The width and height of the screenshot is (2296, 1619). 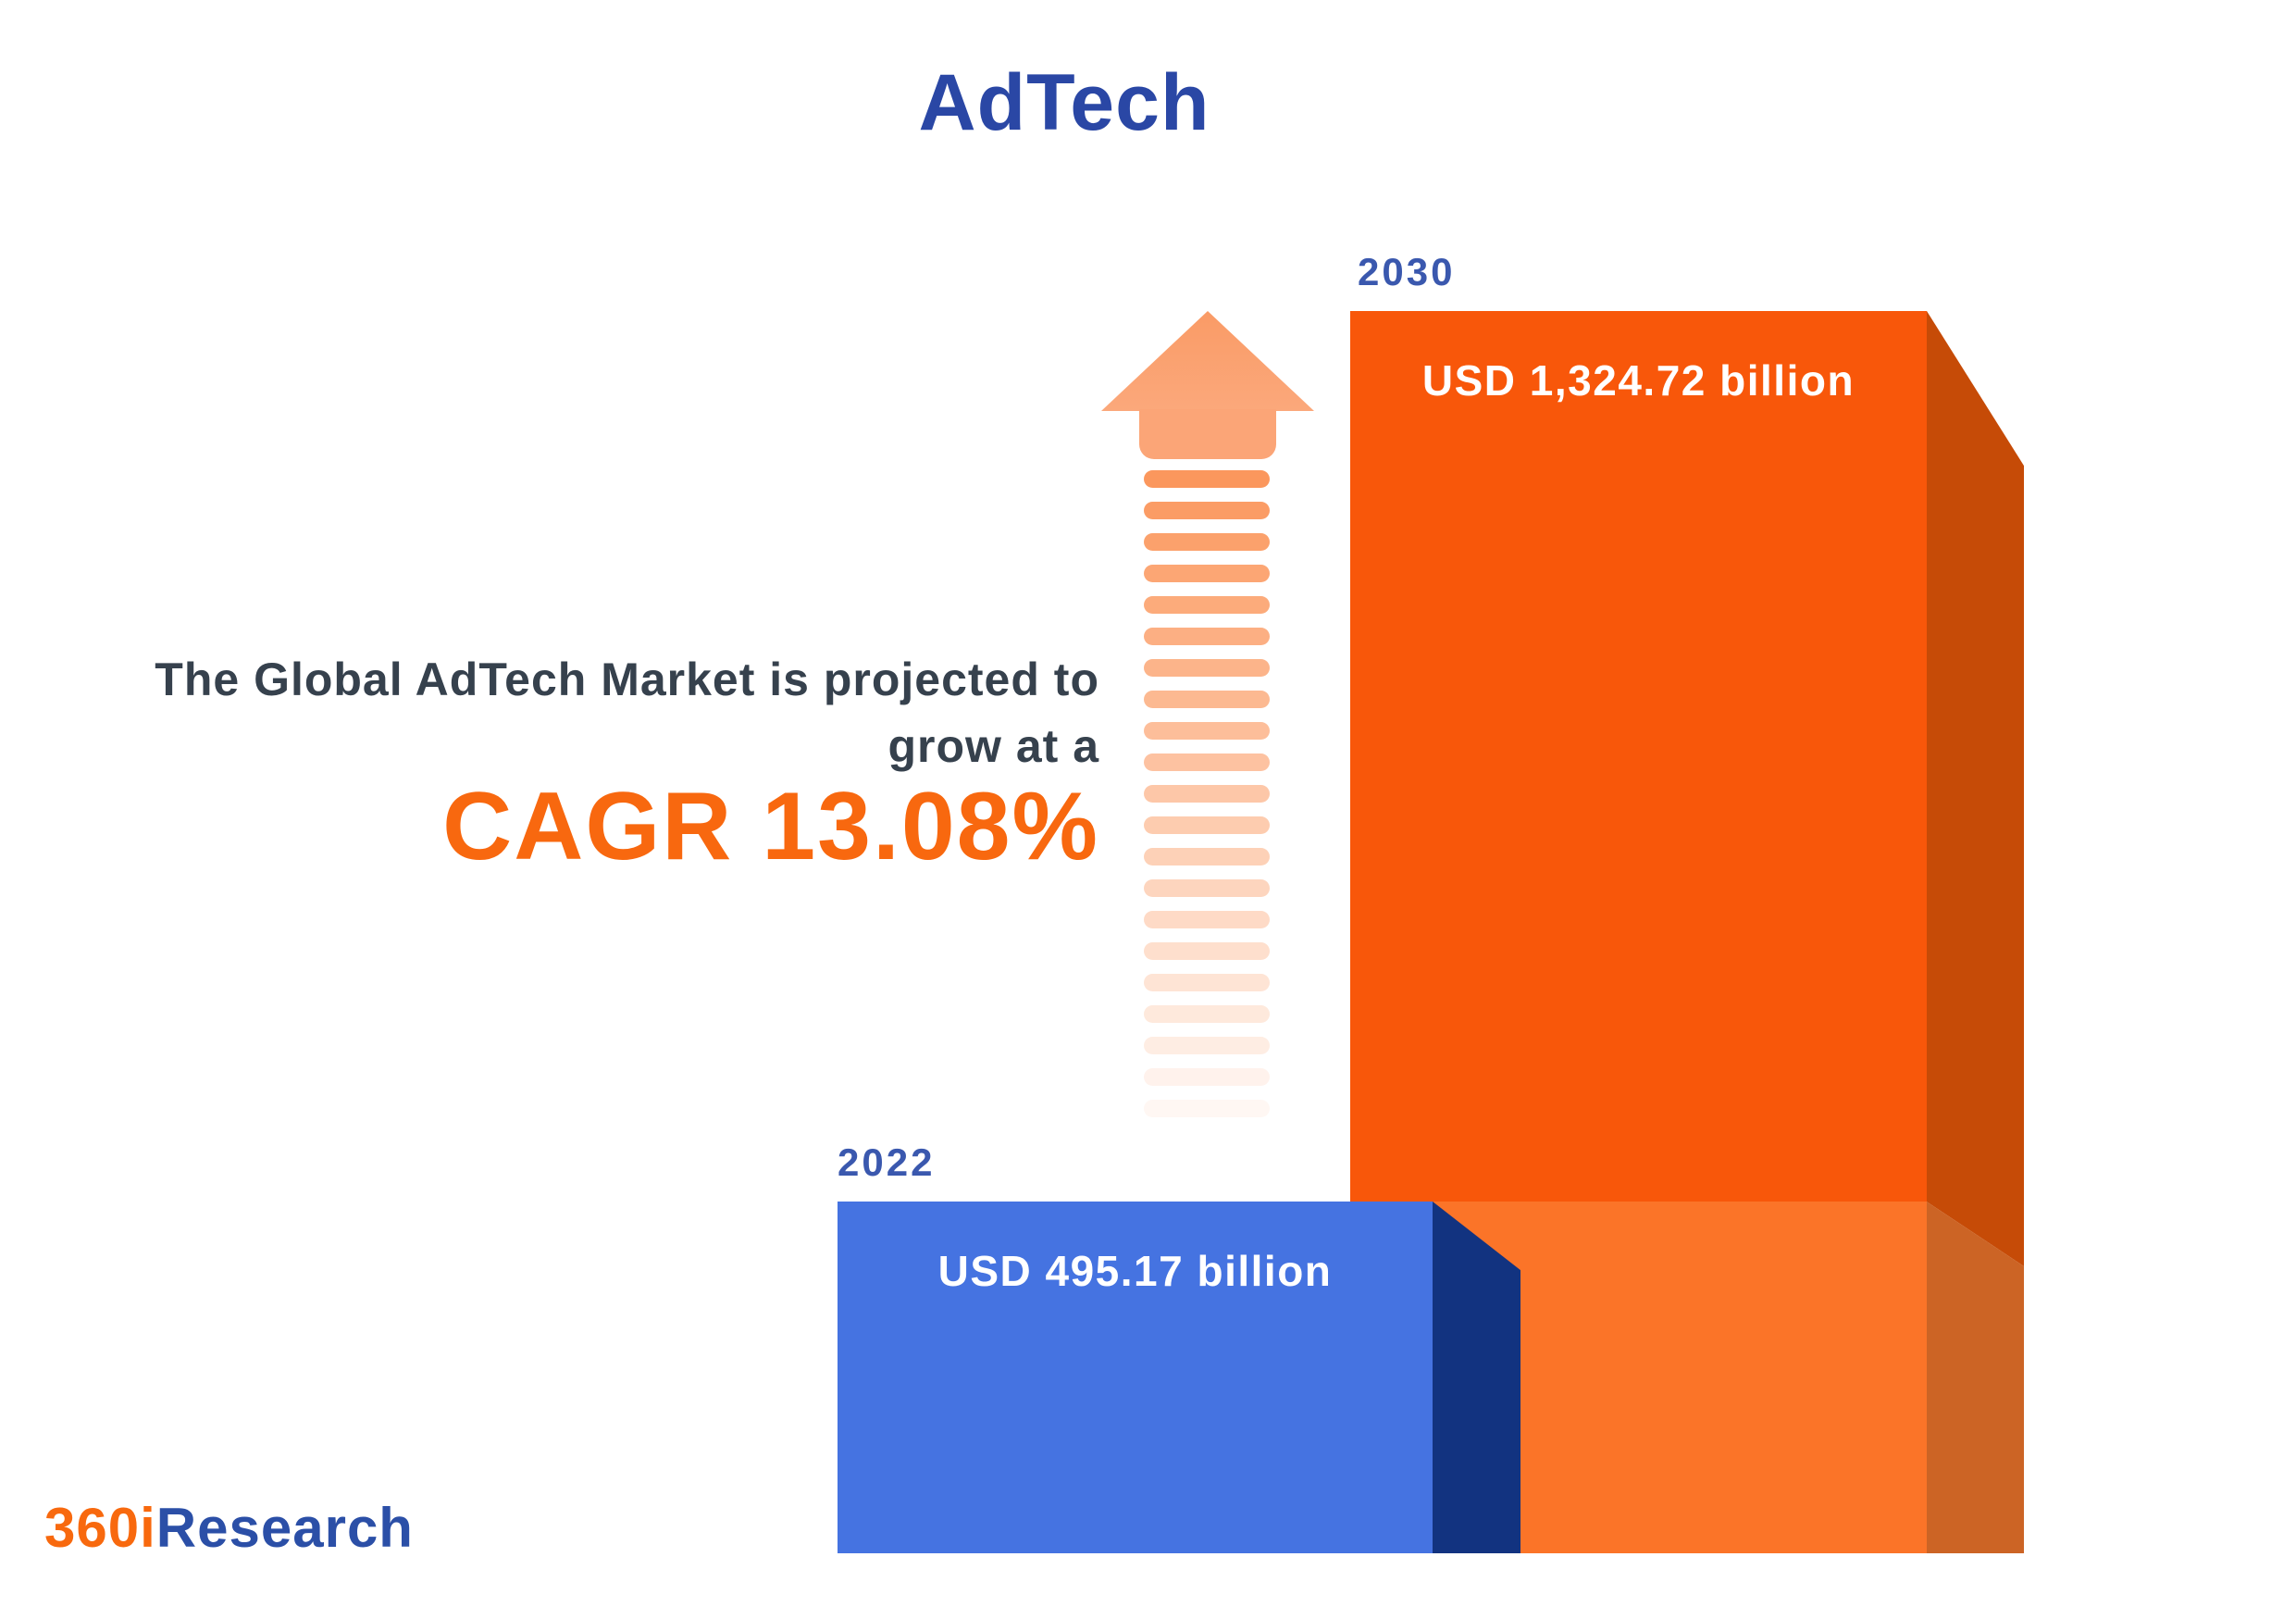 I want to click on bar-2030-side-upper, so click(x=1975, y=789).